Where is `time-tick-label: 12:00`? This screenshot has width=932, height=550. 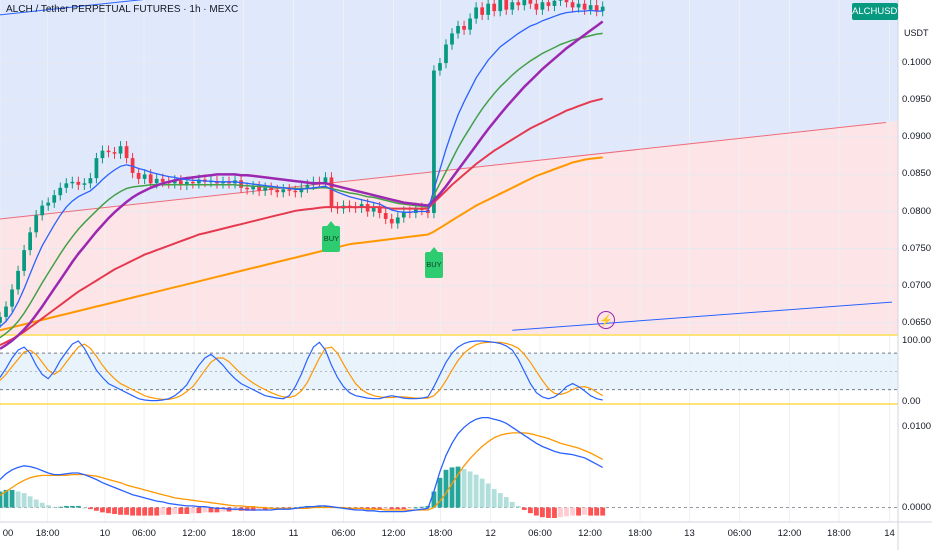
time-tick-label: 12:00 is located at coordinates (789, 533).